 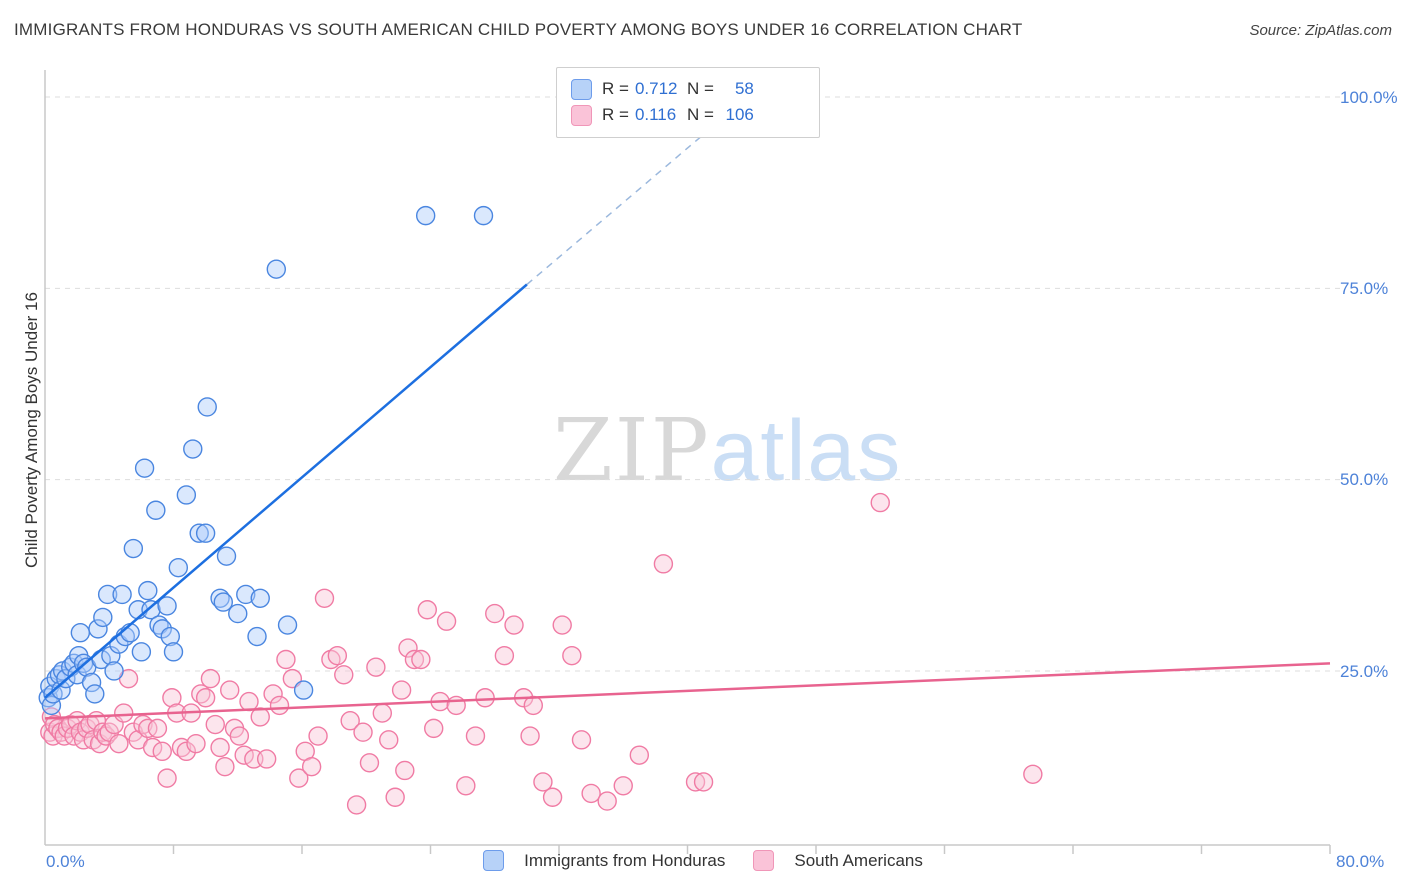 What do you see at coordinates (838, 860) in the screenshot?
I see `legend-item-south-americans: South Americans` at bounding box center [838, 860].